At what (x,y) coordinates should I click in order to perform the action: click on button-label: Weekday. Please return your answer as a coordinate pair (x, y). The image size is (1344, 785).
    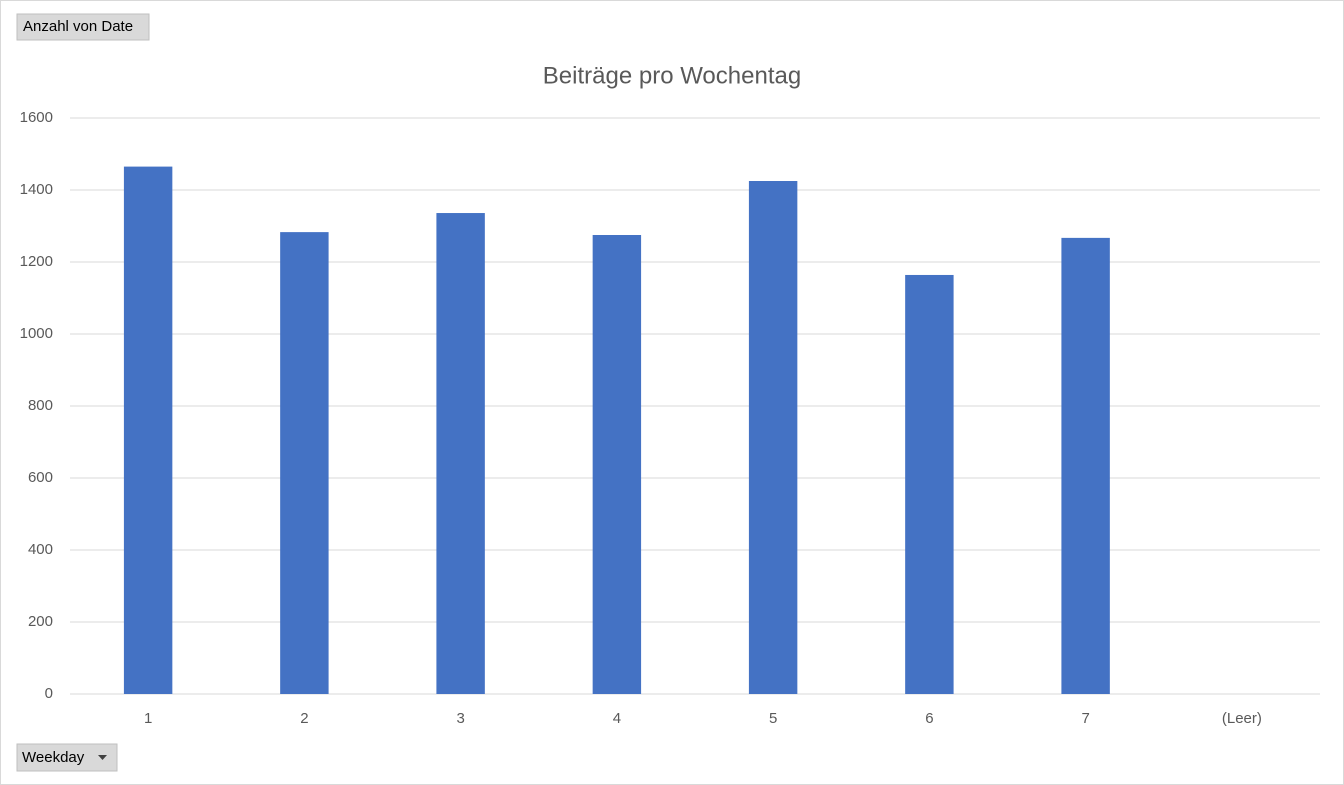
    Looking at the image, I should click on (53, 757).